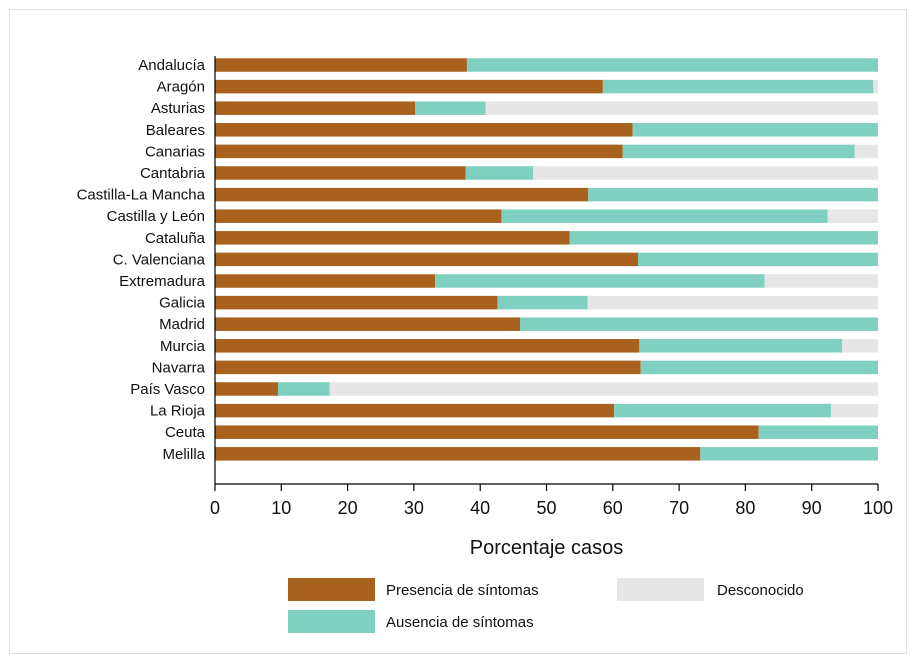 This screenshot has height=663, width=916. I want to click on x-tick-label: 50, so click(546, 508).